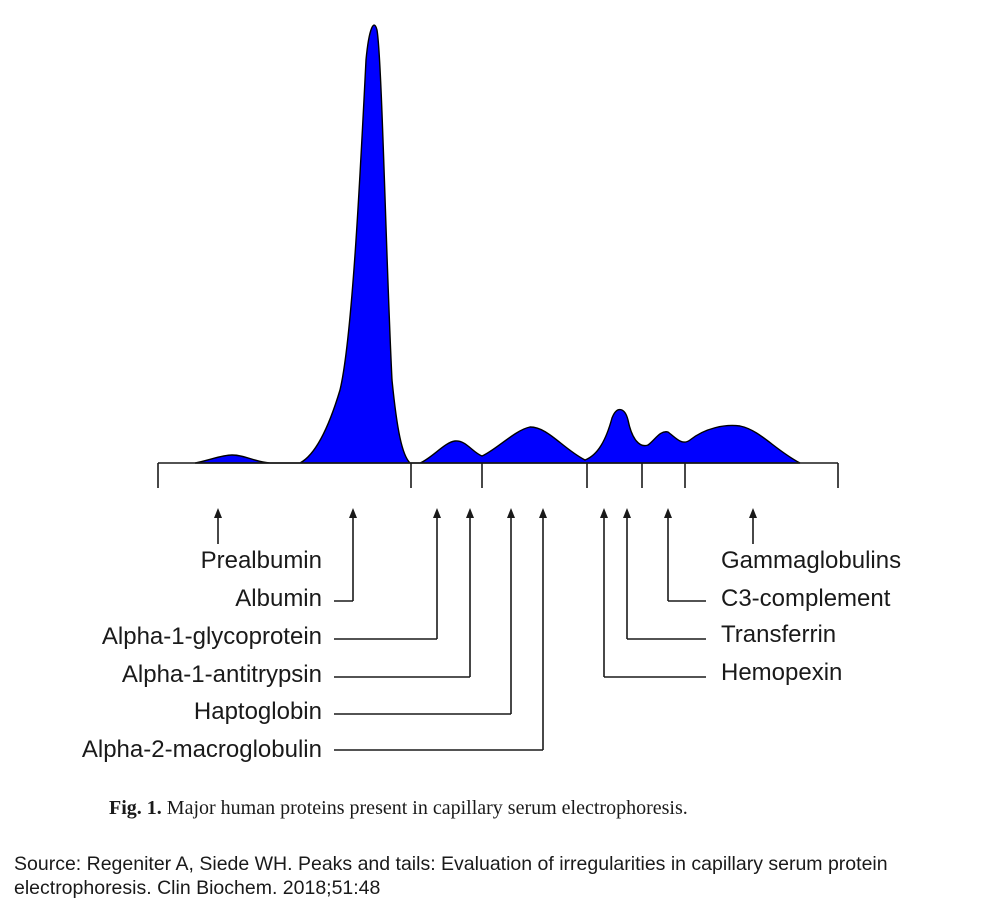 This screenshot has height=922, width=999. What do you see at coordinates (806, 598) in the screenshot?
I see `label-c3-complement: C3-complement` at bounding box center [806, 598].